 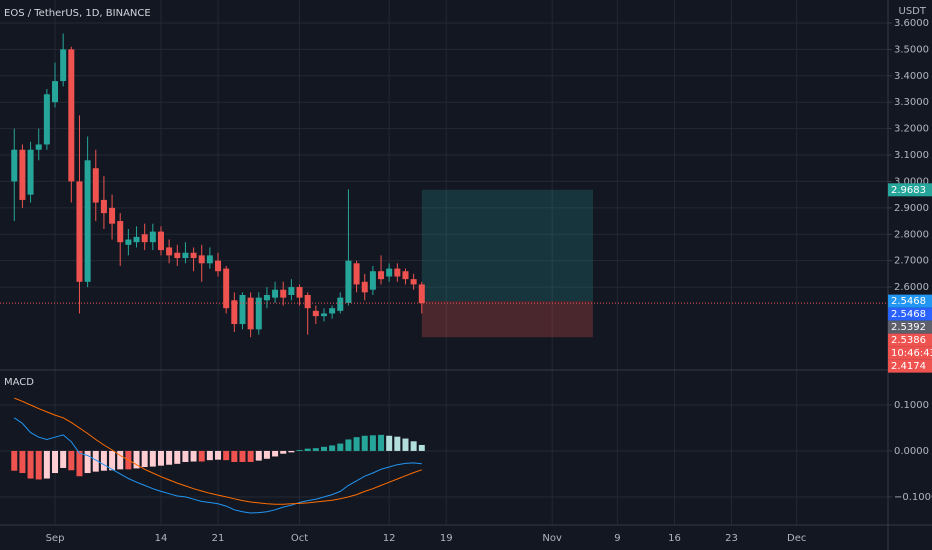 What do you see at coordinates (911, 287) in the screenshot?
I see `y-tick-label: 2.6000` at bounding box center [911, 287].